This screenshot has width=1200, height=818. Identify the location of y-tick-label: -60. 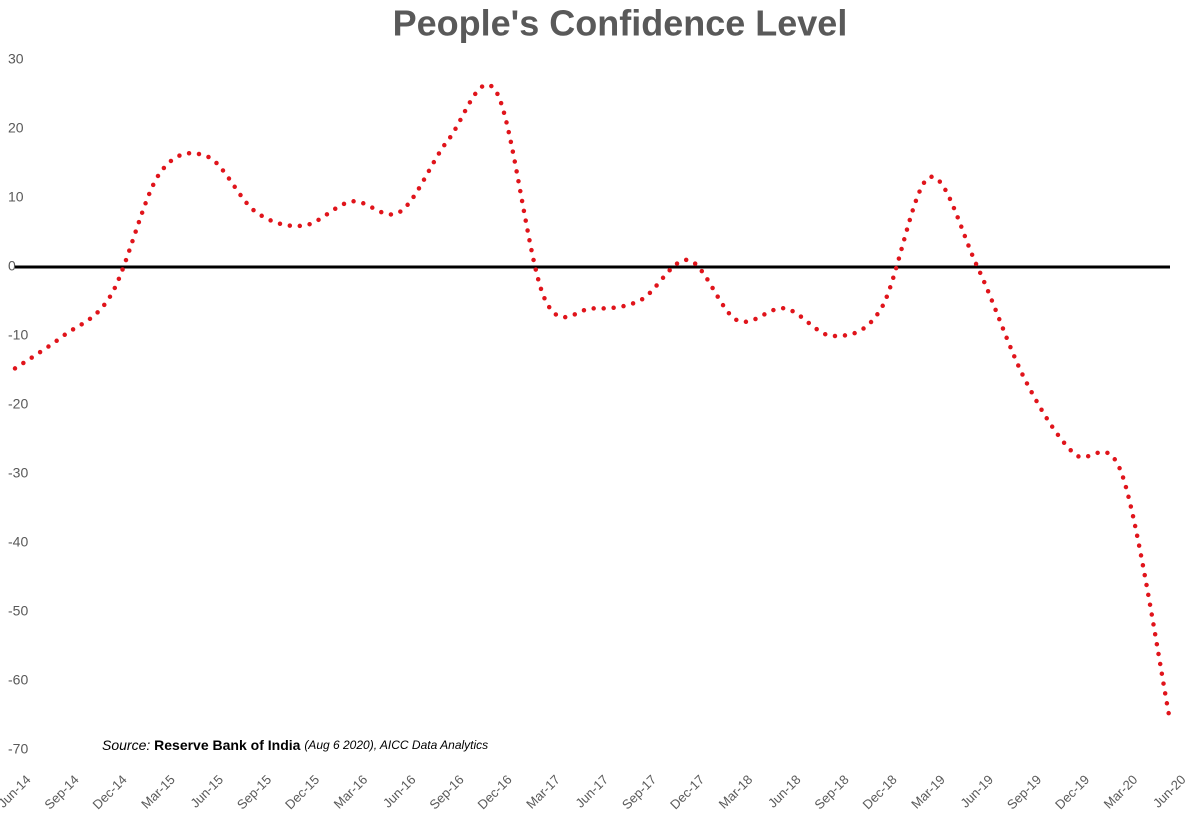
(18, 680).